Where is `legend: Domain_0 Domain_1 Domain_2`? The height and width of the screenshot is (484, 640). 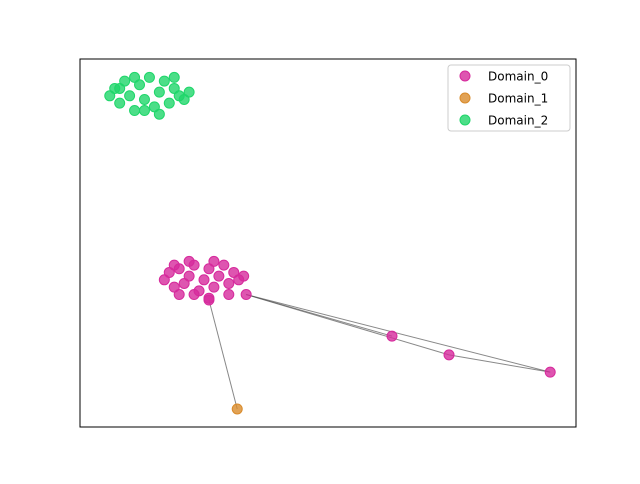
legend: Domain_0 Domain_1 Domain_2 is located at coordinates (509, 98).